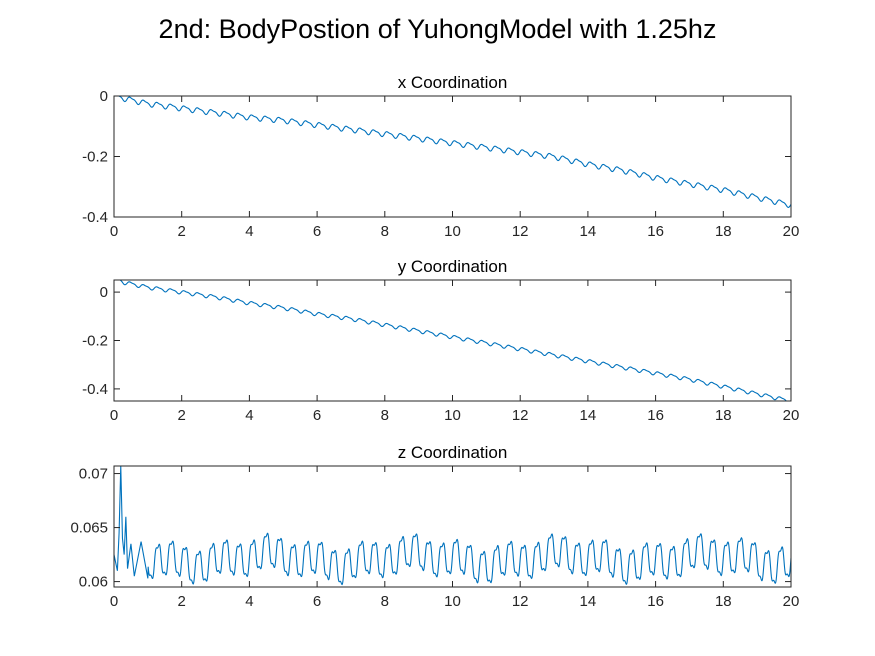 The height and width of the screenshot is (656, 875). I want to click on y-series-line, so click(453, 340).